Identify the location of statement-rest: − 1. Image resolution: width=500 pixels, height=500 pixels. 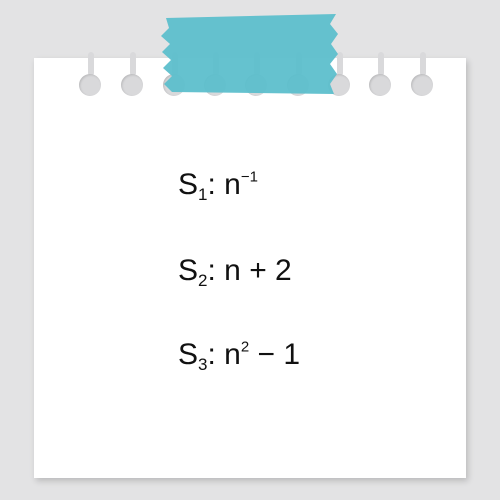
(279, 354).